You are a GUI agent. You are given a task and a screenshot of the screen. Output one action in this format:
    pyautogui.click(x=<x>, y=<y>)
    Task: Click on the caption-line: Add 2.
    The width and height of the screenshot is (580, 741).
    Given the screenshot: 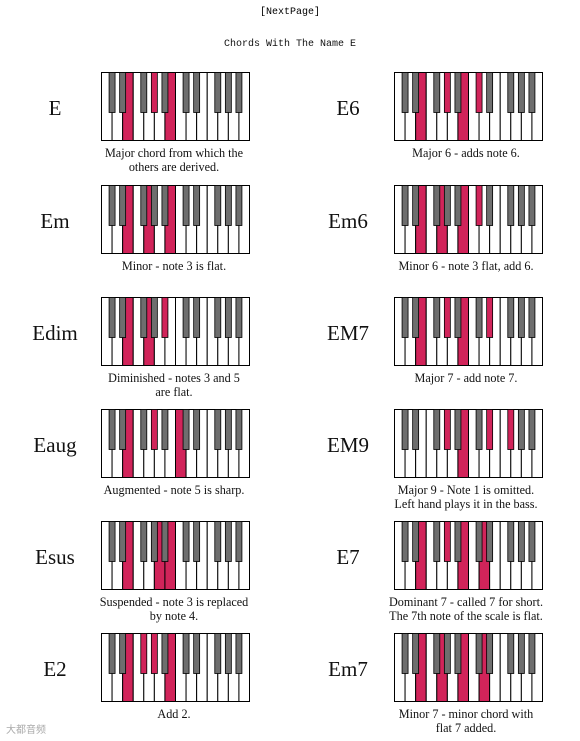 What is the action you would take?
    pyautogui.click(x=174, y=714)
    